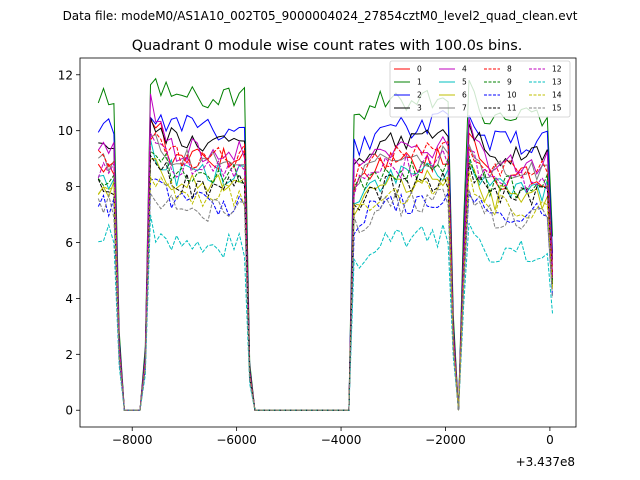 This screenshot has width=640, height=480. What do you see at coordinates (69, 411) in the screenshot?
I see `y-tick-label: 0` at bounding box center [69, 411].